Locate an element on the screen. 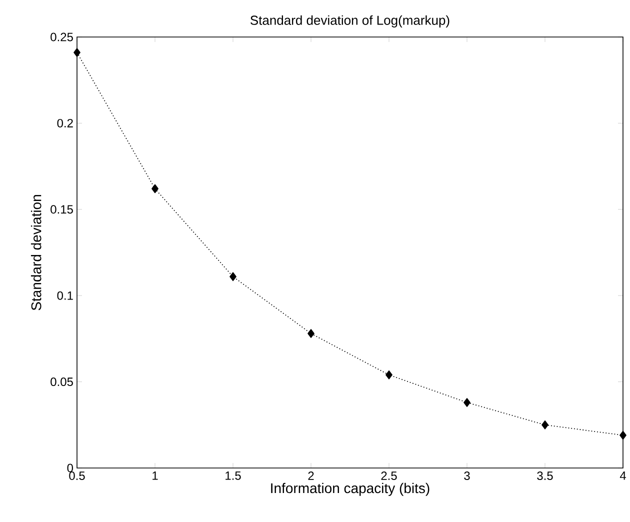  chart-title: Standard deviation of Log(markup) is located at coordinates (350, 21).